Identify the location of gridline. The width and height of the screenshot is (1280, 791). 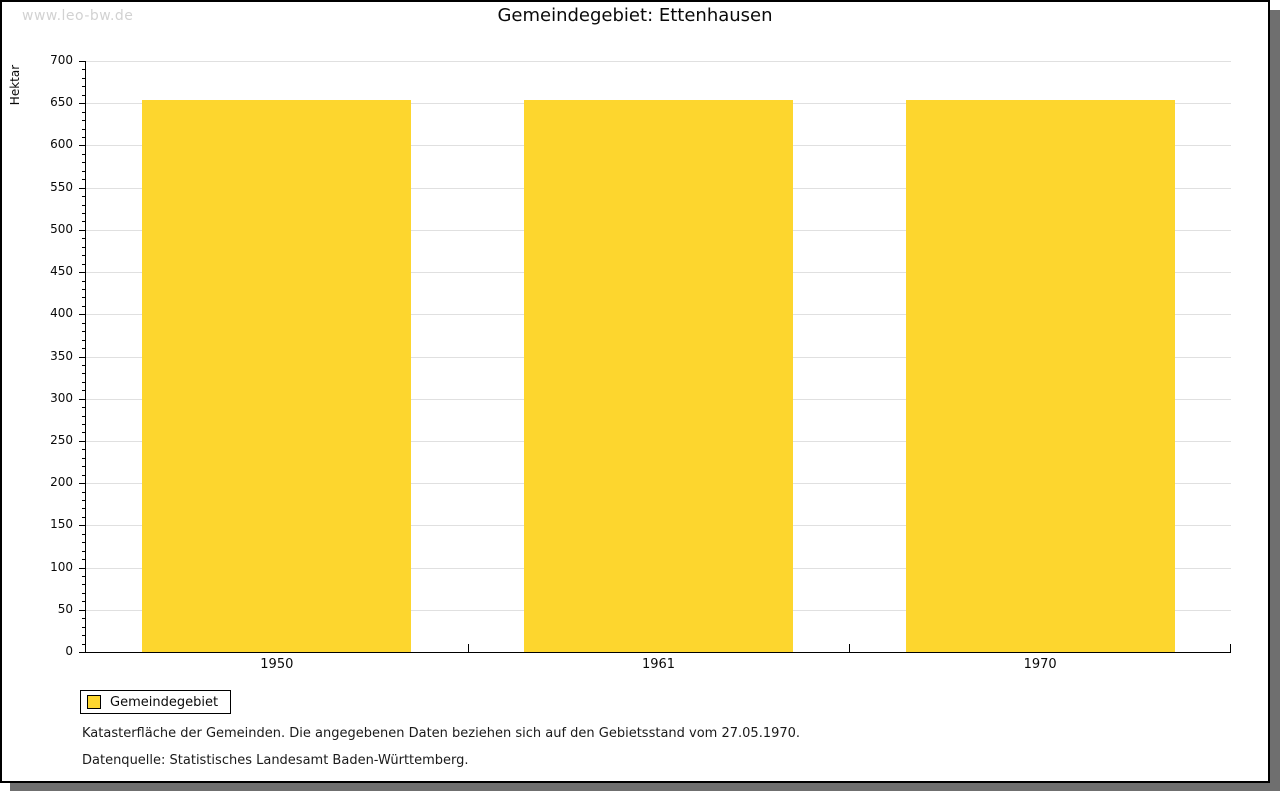
(658, 61).